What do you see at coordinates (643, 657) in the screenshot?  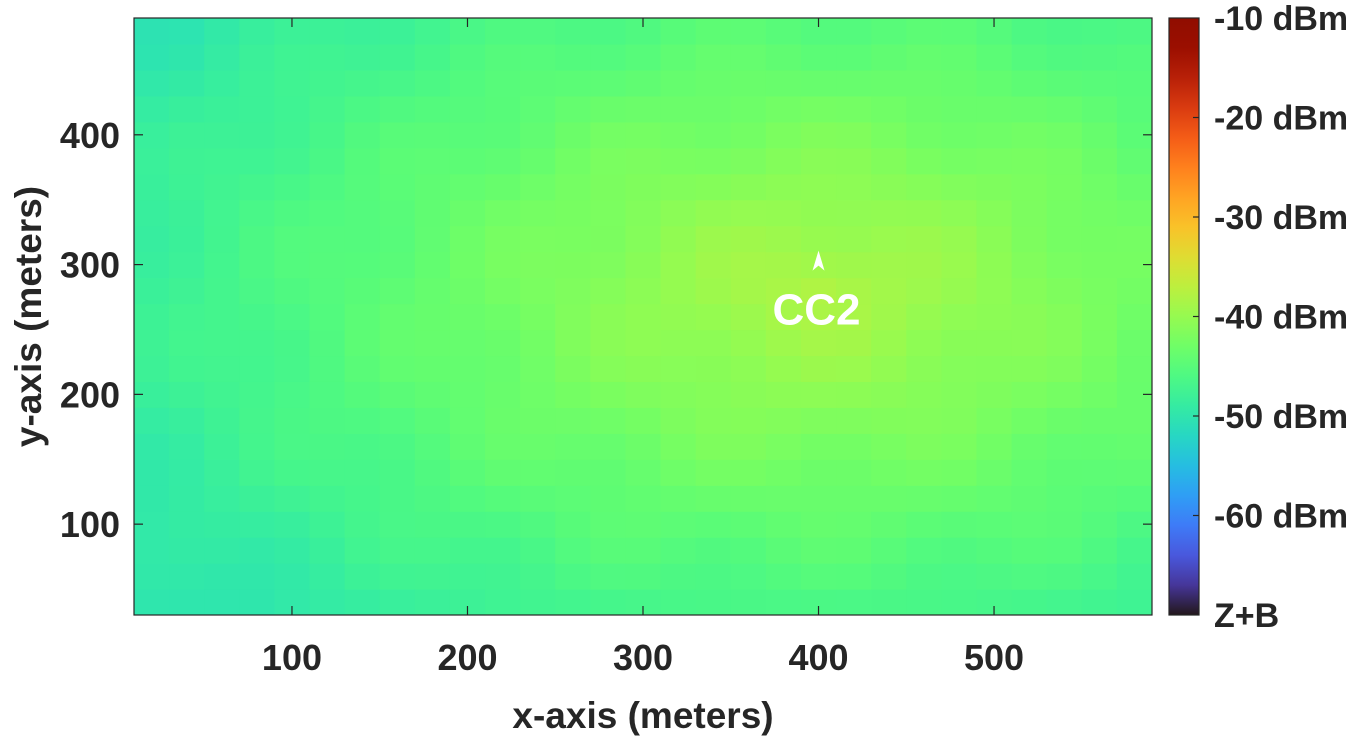 I see `x-tick-label: 300` at bounding box center [643, 657].